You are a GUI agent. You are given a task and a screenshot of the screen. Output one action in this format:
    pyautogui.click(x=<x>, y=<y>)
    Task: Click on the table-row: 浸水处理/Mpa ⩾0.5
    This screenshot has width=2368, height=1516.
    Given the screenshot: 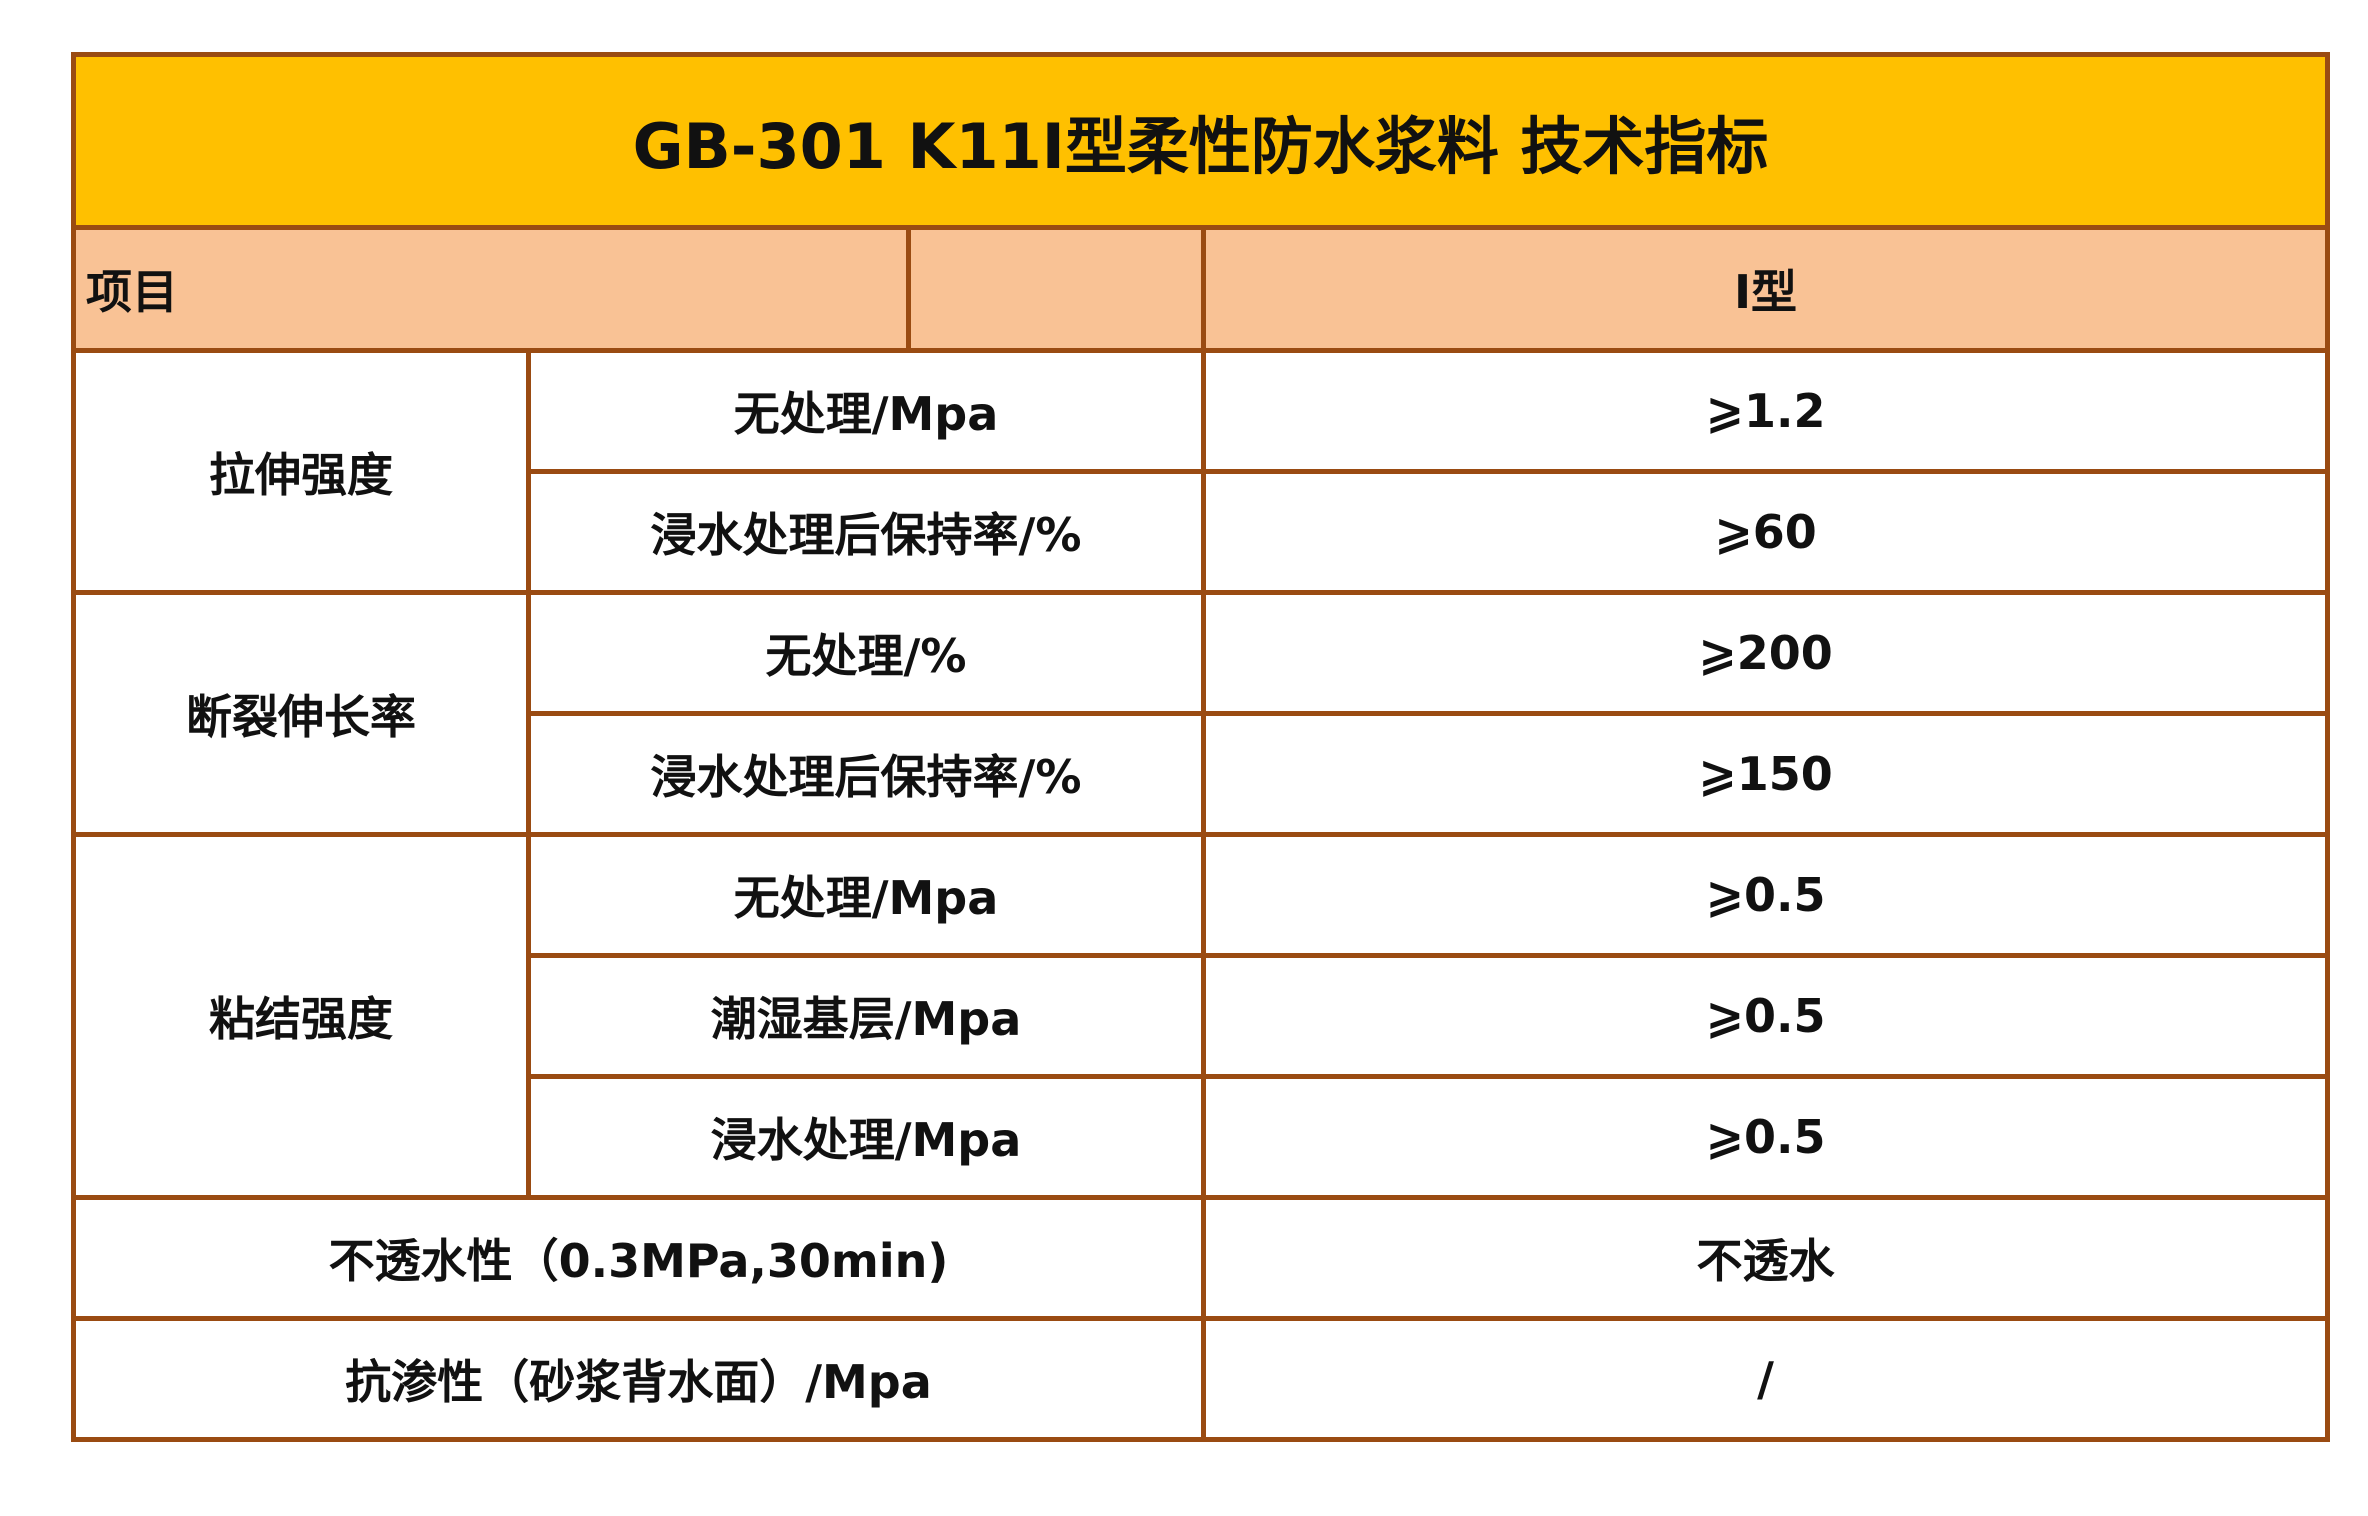 What is the action you would take?
    pyautogui.click(x=1202, y=1137)
    